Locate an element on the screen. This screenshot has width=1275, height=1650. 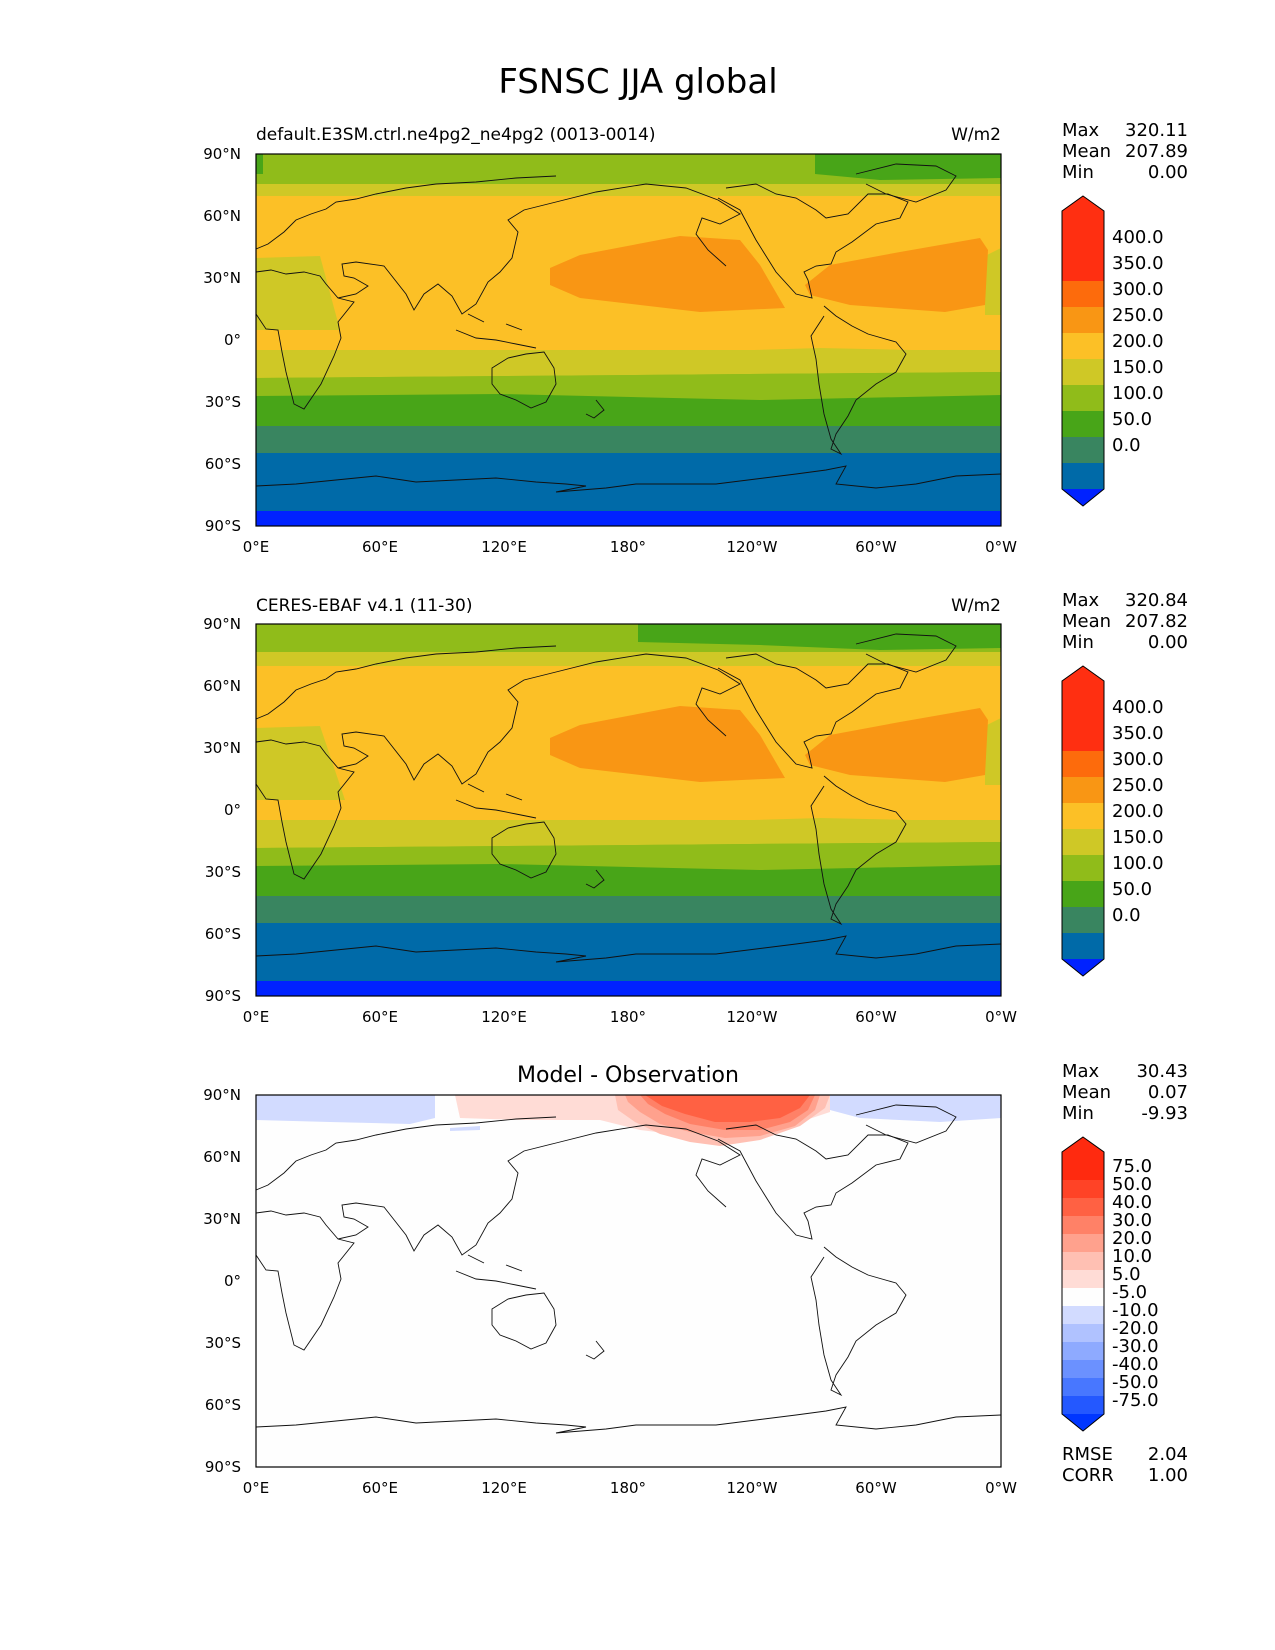
colorbar-label: 350.0 is located at coordinates (1138, 733).